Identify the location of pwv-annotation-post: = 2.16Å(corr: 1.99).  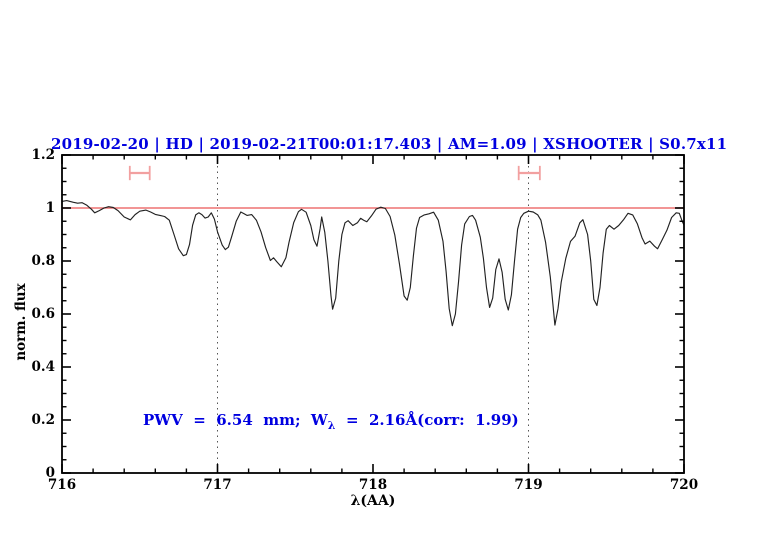
(427, 420).